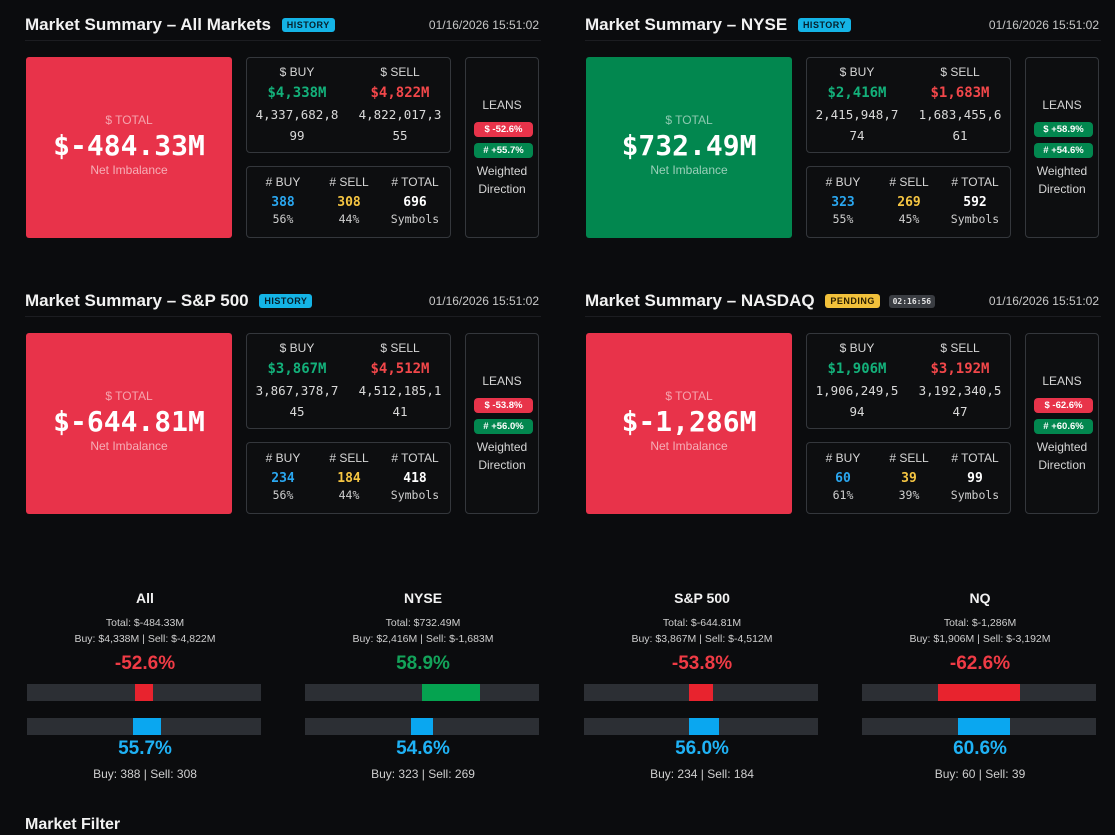 This screenshot has width=1115, height=835. What do you see at coordinates (843, 219) in the screenshot?
I see `count-buy-percent: 55%` at bounding box center [843, 219].